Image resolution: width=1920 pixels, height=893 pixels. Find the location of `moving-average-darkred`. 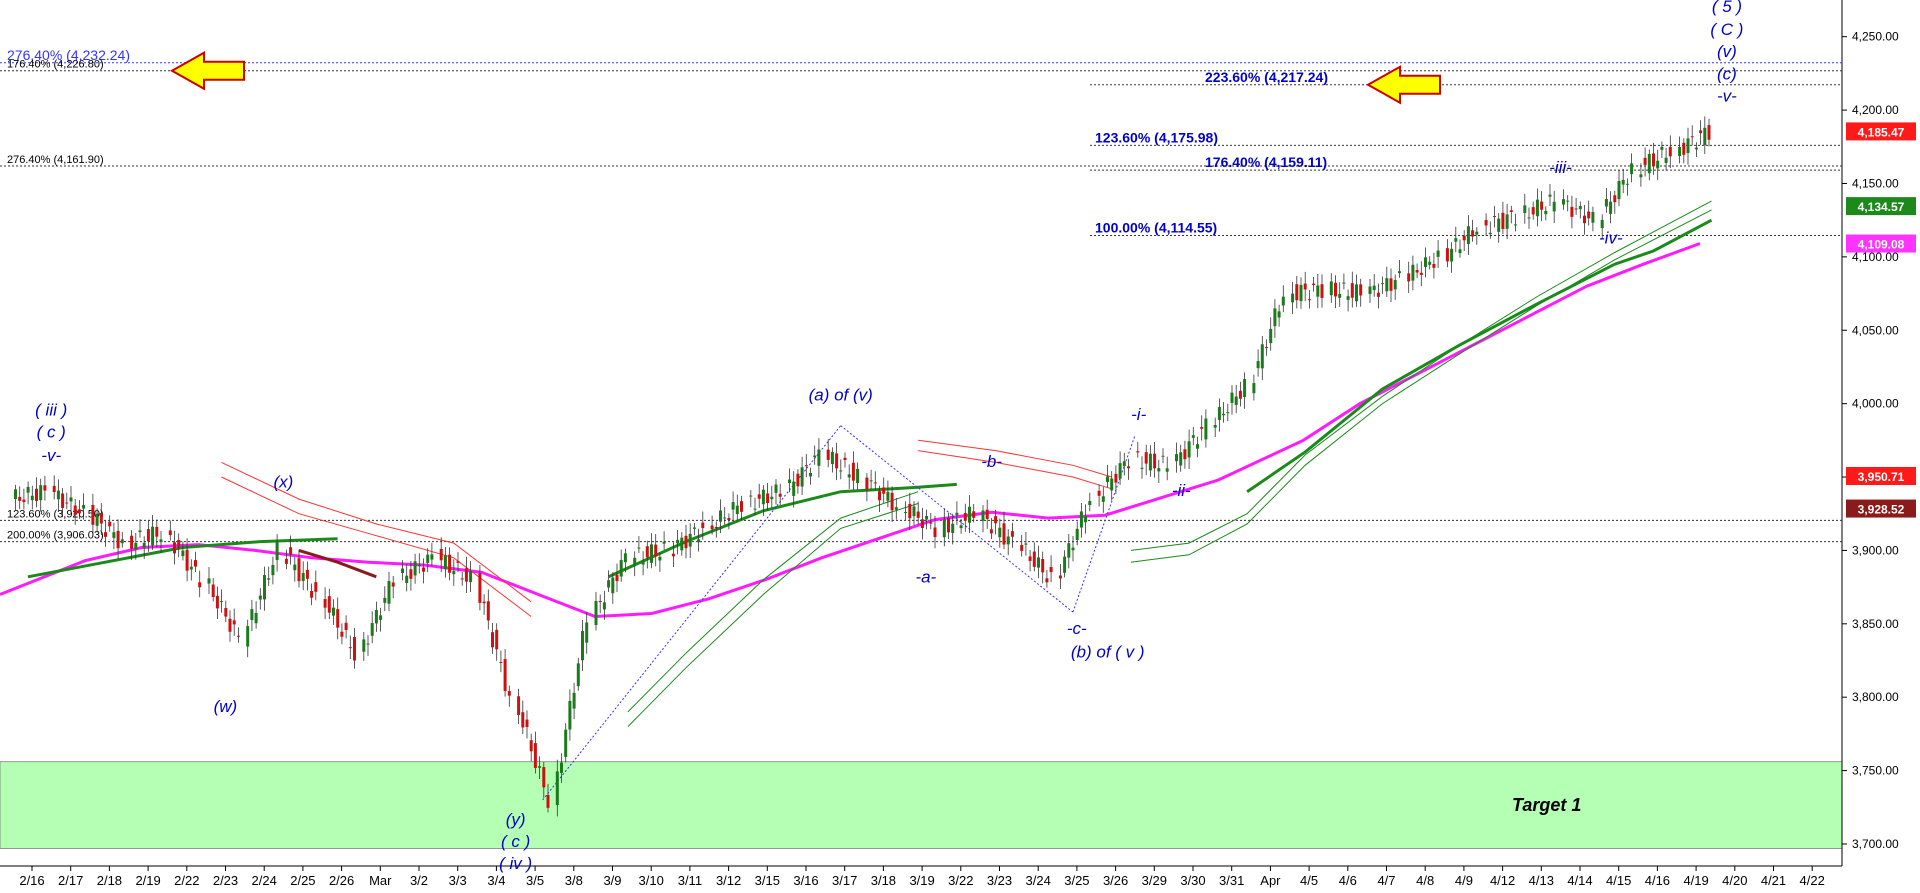

moving-average-darkred is located at coordinates (337, 563).